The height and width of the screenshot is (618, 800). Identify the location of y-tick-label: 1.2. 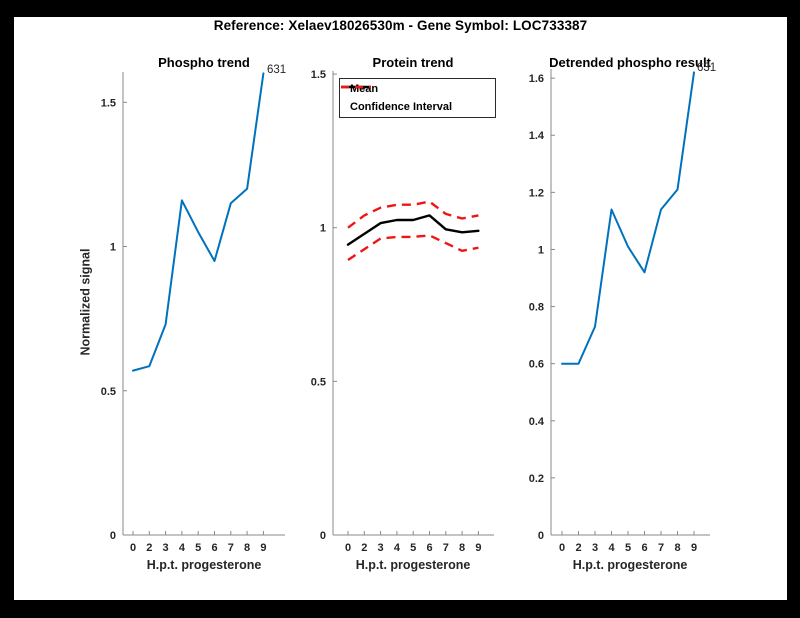
(536, 193).